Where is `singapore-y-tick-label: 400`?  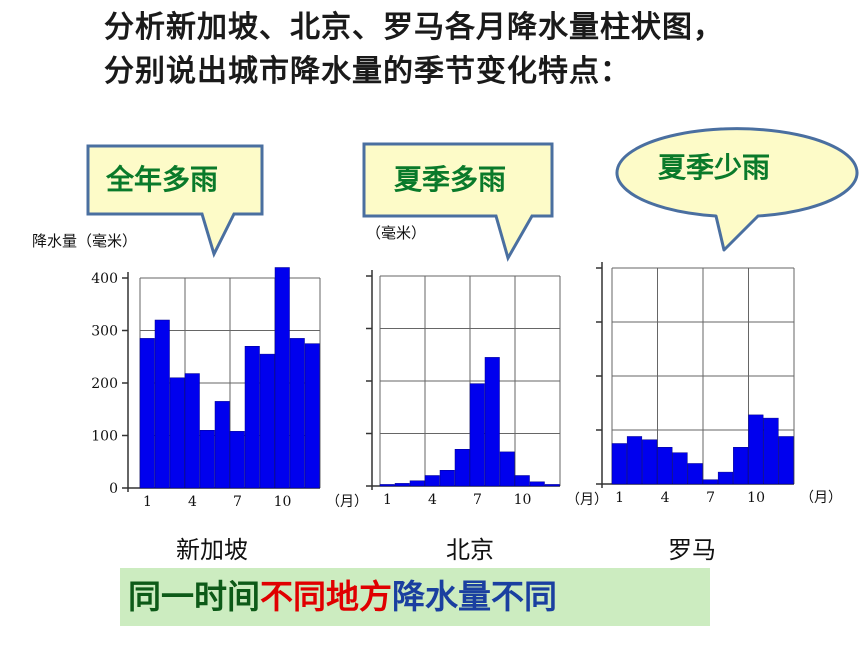
singapore-y-tick-label: 400 is located at coordinates (104, 279).